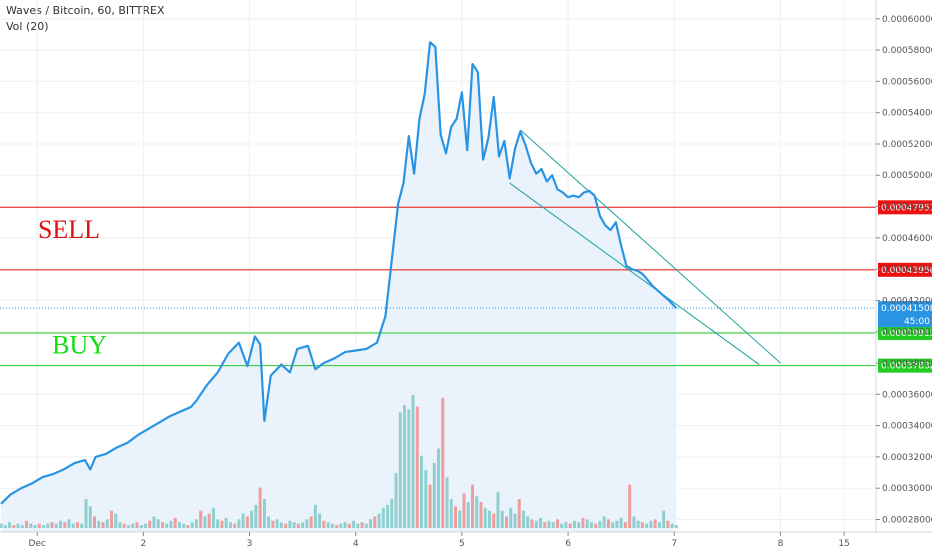 This screenshot has width=932, height=550. I want to click on level-tag-label: 0.00037832, so click(906, 367).